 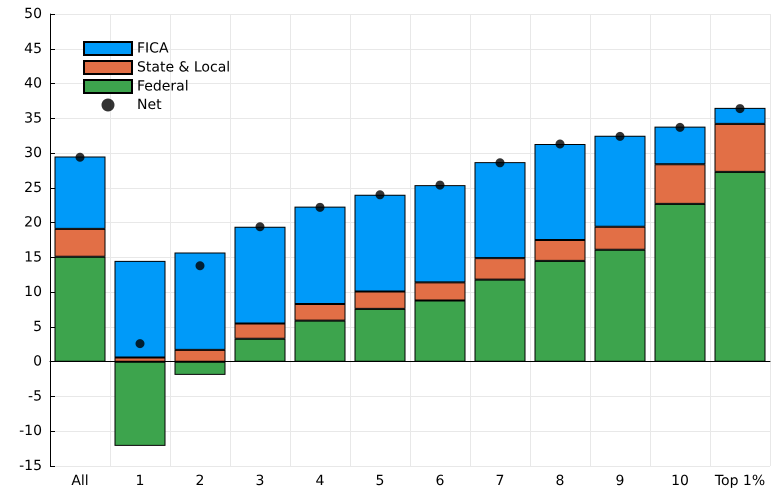 What do you see at coordinates (260, 481) in the screenshot?
I see `x-tick-label: 3` at bounding box center [260, 481].